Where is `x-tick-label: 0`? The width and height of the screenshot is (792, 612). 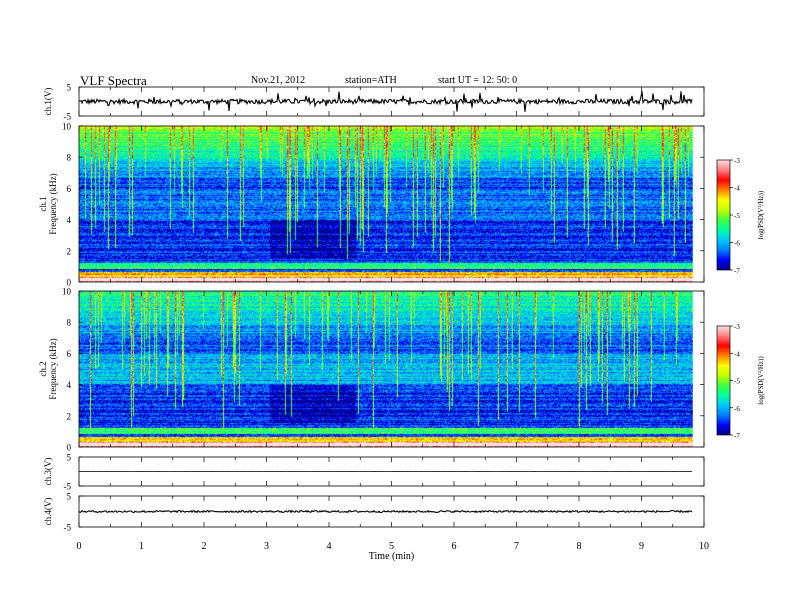 x-tick-label: 0 is located at coordinates (79, 546).